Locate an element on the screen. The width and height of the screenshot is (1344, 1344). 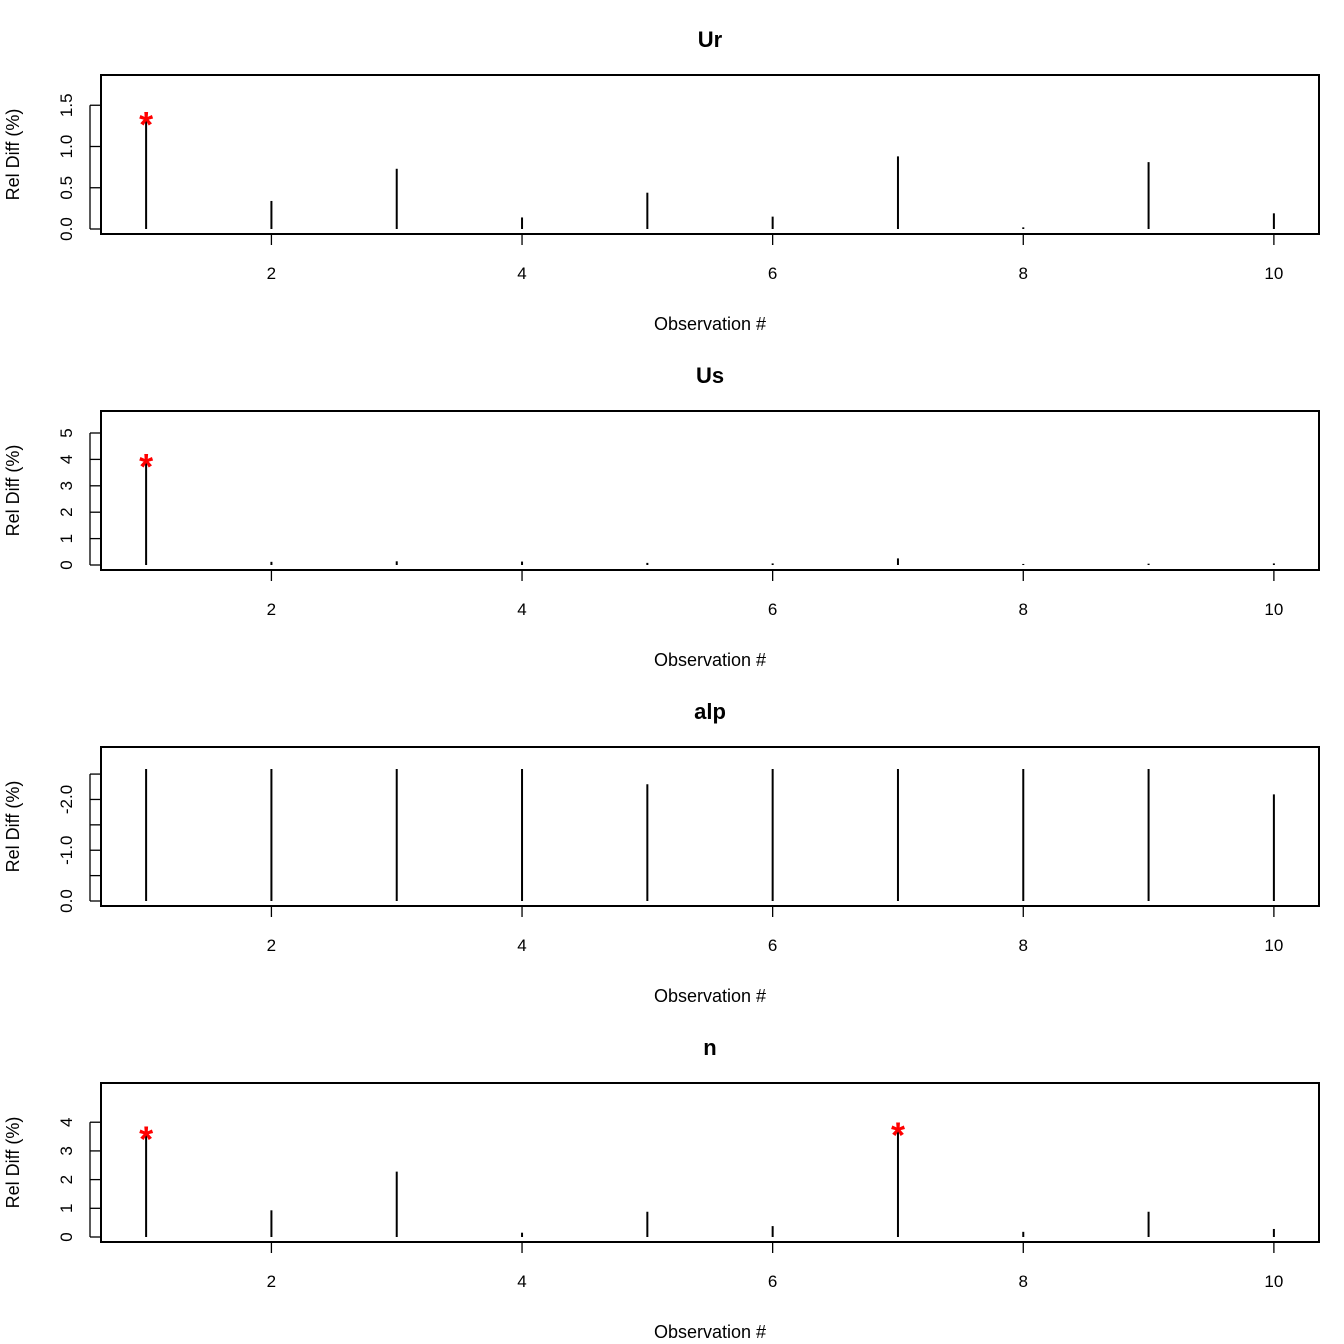
y-tick-label: 1.0 is located at coordinates (66, 147).